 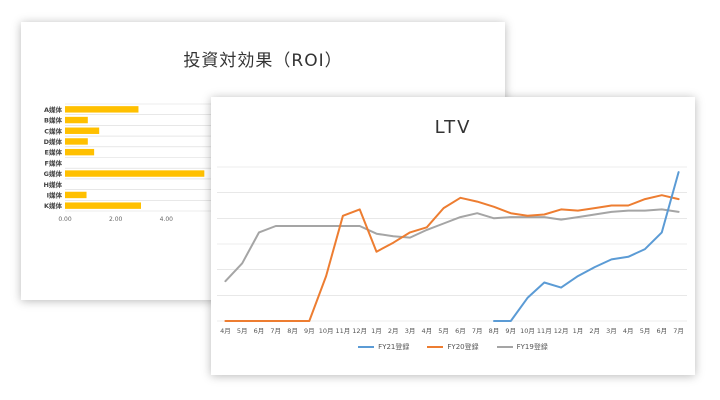 What do you see at coordinates (55, 194) in the screenshot?
I see `roi-category-label: I媒体` at bounding box center [55, 194].